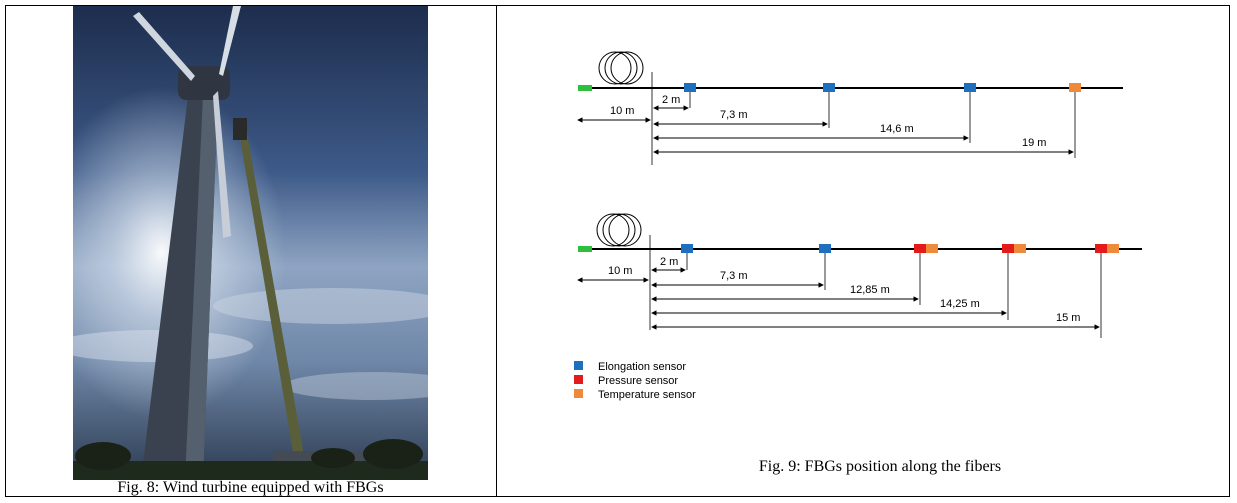 This screenshot has height=503, width=1237. What do you see at coordinates (671, 100) in the screenshot?
I see `fiber1-d1-label: 2 m` at bounding box center [671, 100].